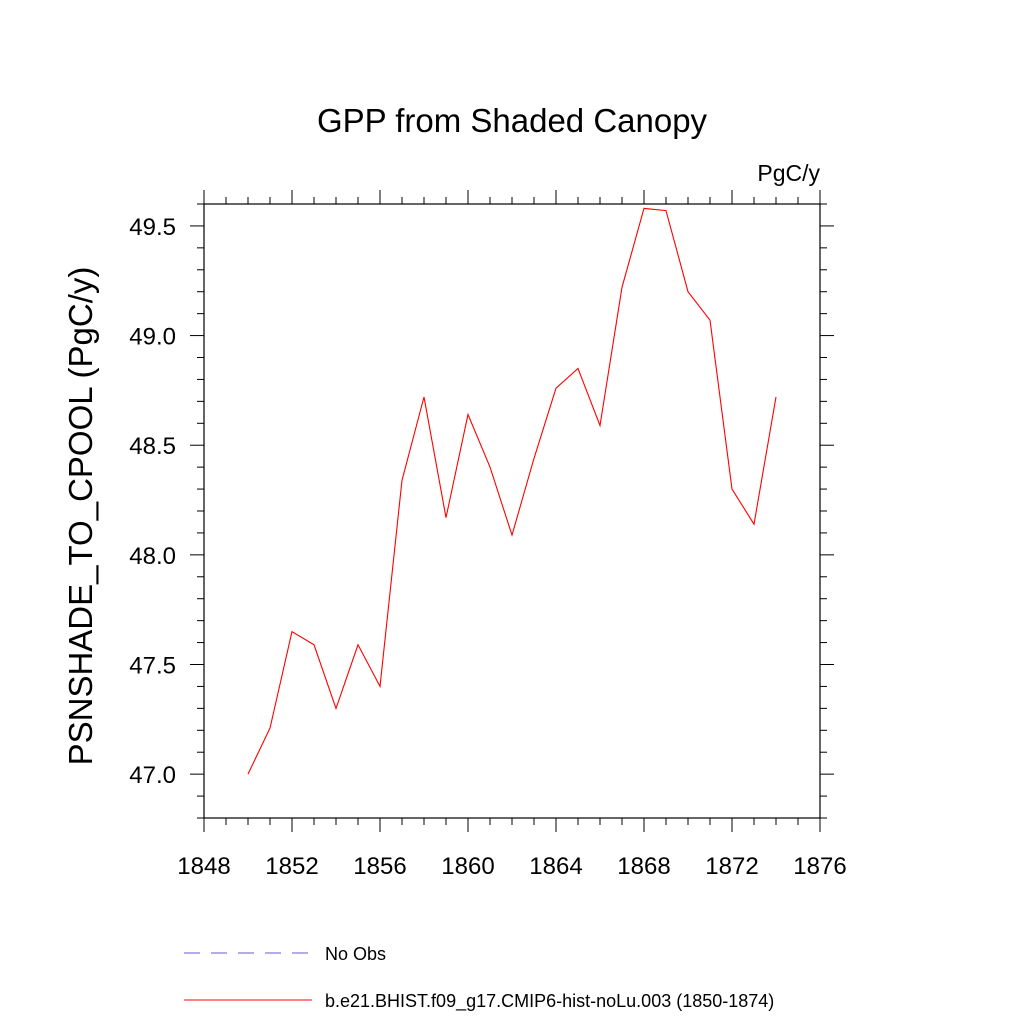 The image size is (1024, 1024). What do you see at coordinates (467, 866) in the screenshot?
I see `x-tick-label: 1860` at bounding box center [467, 866].